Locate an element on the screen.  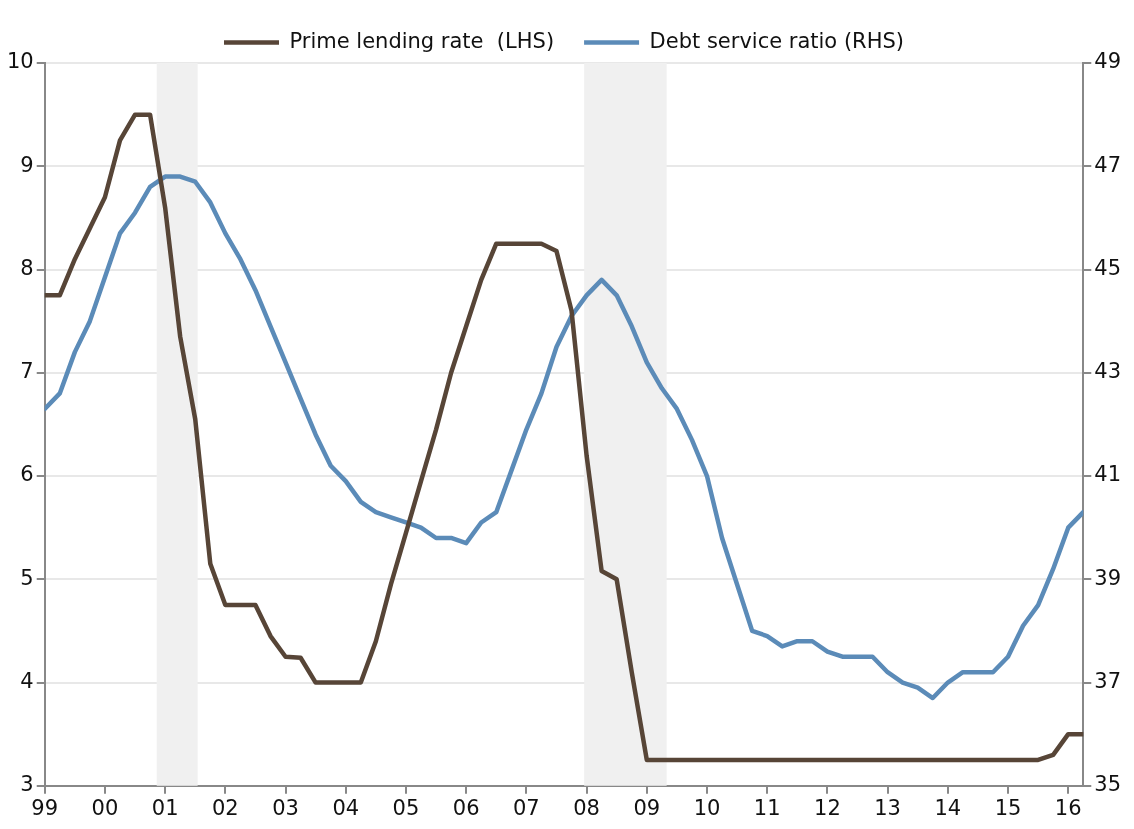
x-tick-label: 04 is located at coordinates (346, 807).